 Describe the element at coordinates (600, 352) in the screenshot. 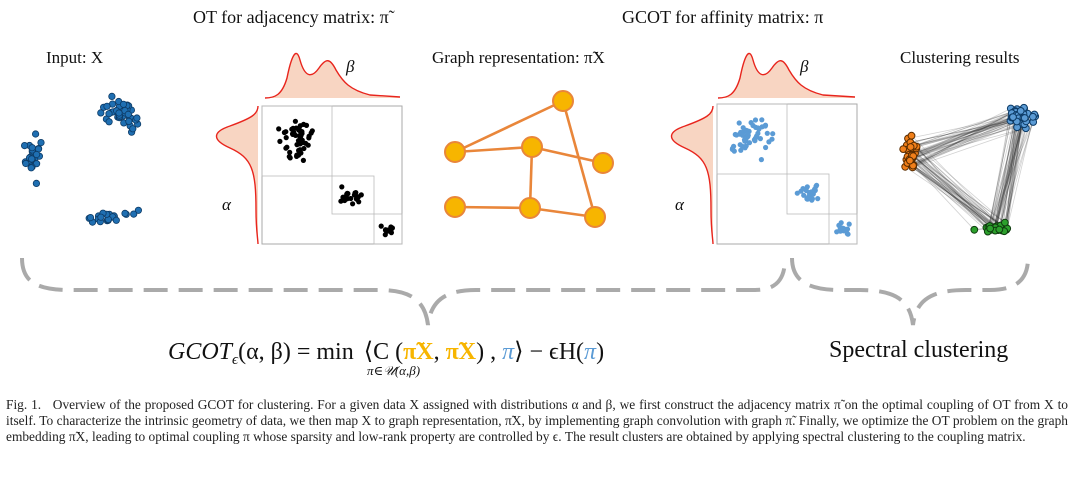

I see `formula-body-4: )` at that location.